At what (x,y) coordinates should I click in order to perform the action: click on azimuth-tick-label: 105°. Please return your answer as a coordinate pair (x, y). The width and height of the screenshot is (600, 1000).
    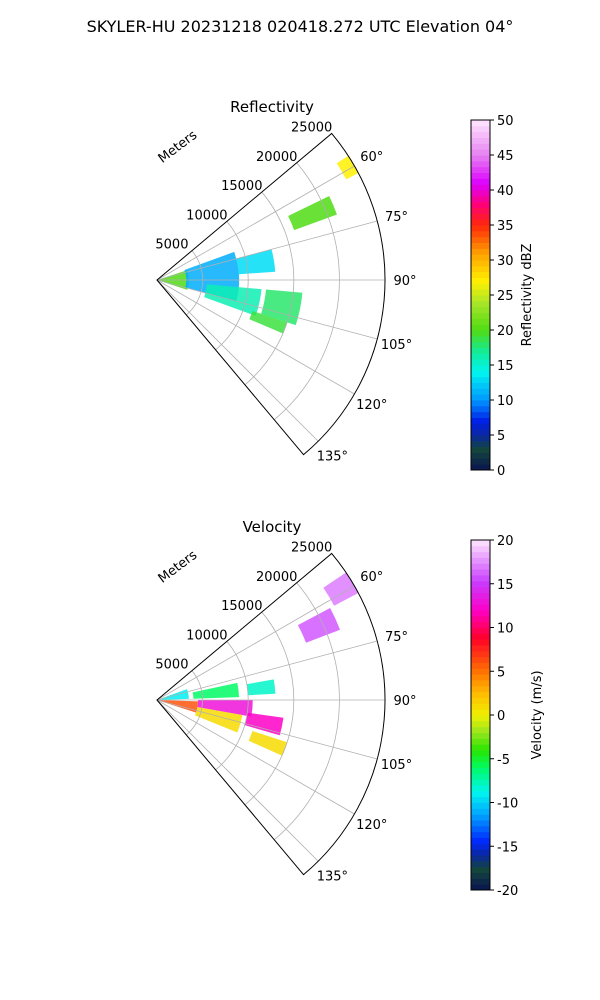
    Looking at the image, I should click on (396, 345).